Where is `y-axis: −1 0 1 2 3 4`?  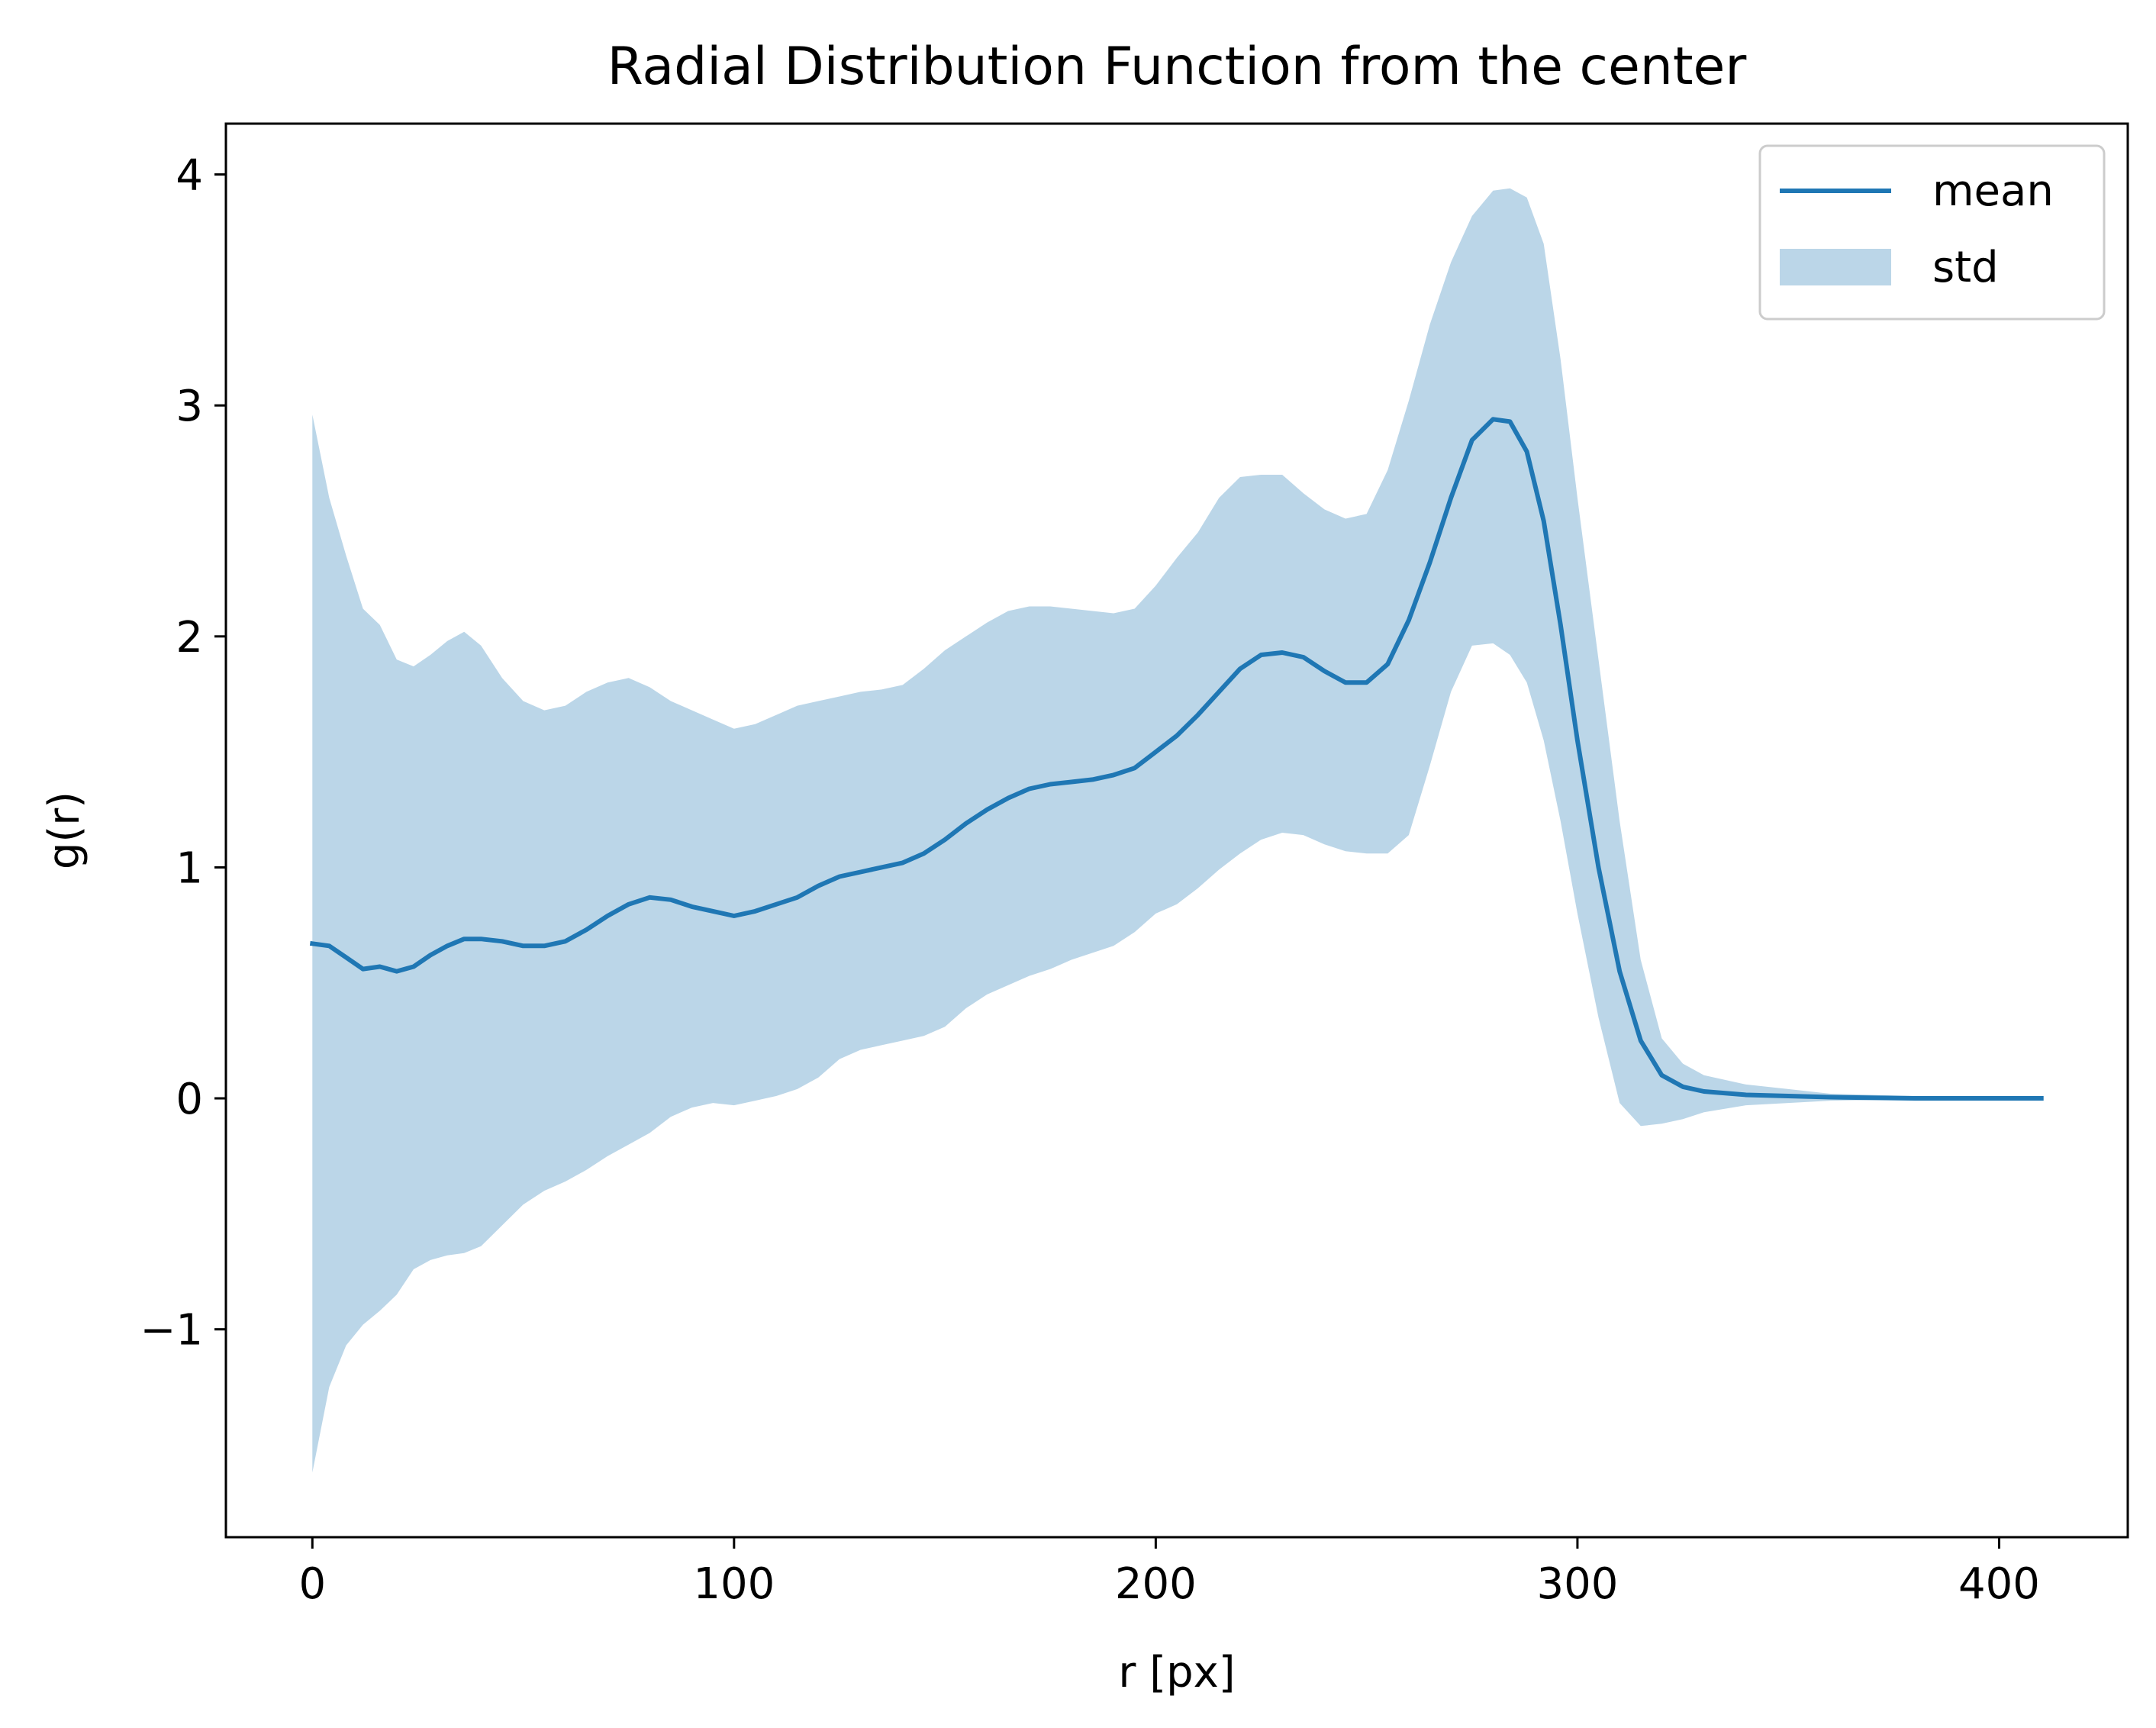 y-axis: −1 0 1 2 3 4 is located at coordinates (183, 753).